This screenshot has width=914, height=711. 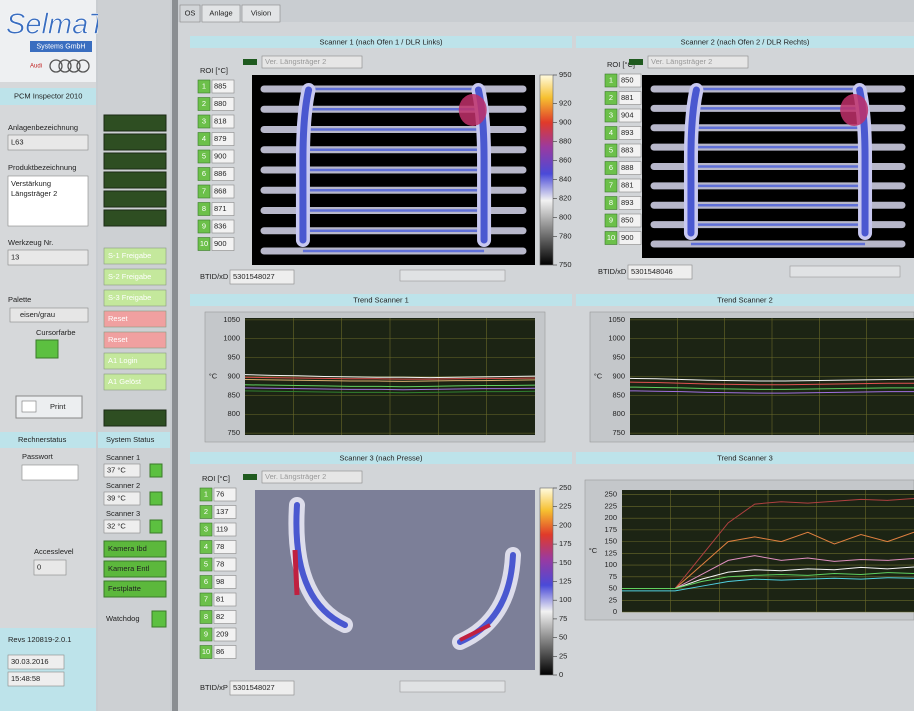 I want to click on password-field, so click(x=50, y=472).